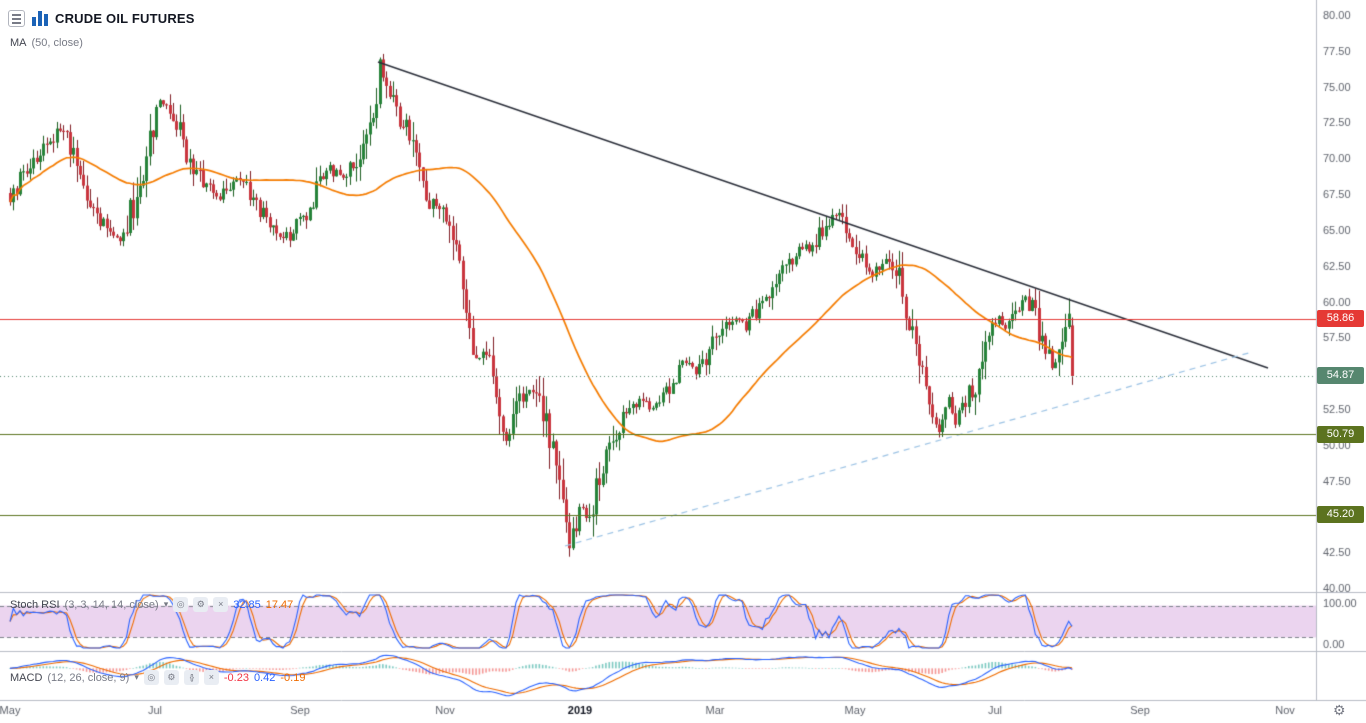  I want to click on stoch-d-value: 17.47, so click(279, 604).